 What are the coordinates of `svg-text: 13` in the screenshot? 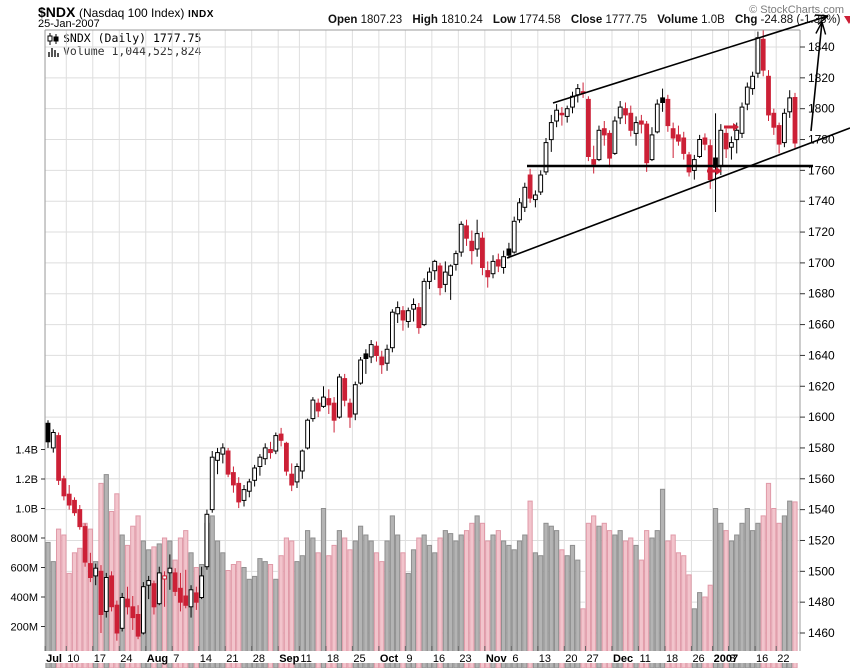 It's located at (545, 659).